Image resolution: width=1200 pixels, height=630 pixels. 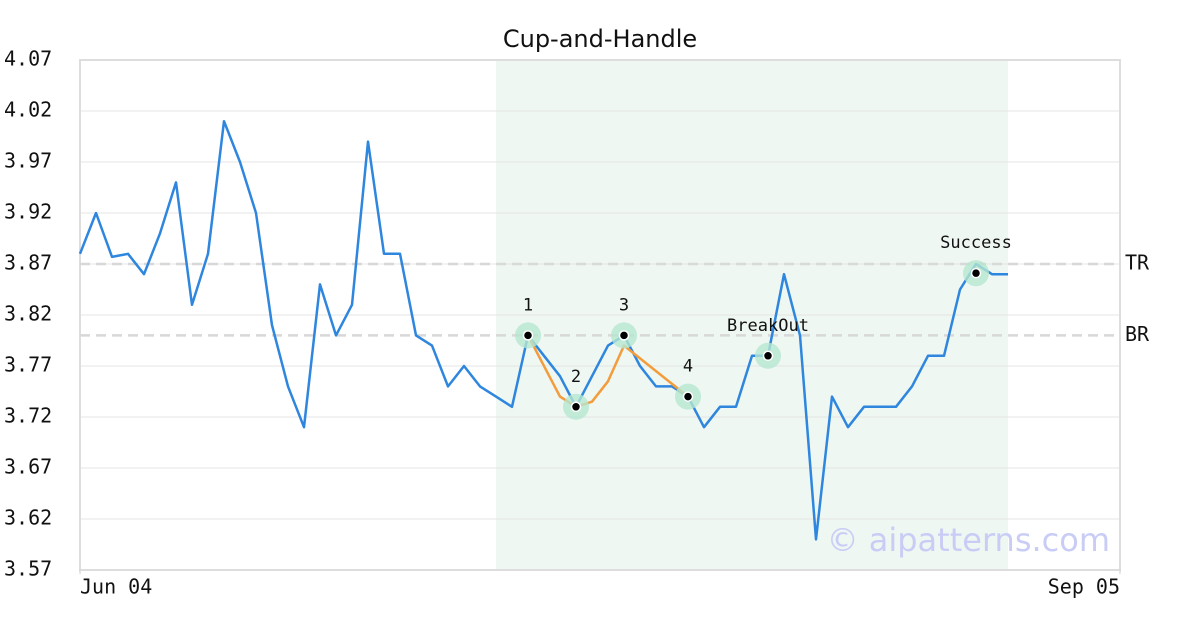 What do you see at coordinates (28, 263) in the screenshot?
I see `y-tick-label: 3.87` at bounding box center [28, 263].